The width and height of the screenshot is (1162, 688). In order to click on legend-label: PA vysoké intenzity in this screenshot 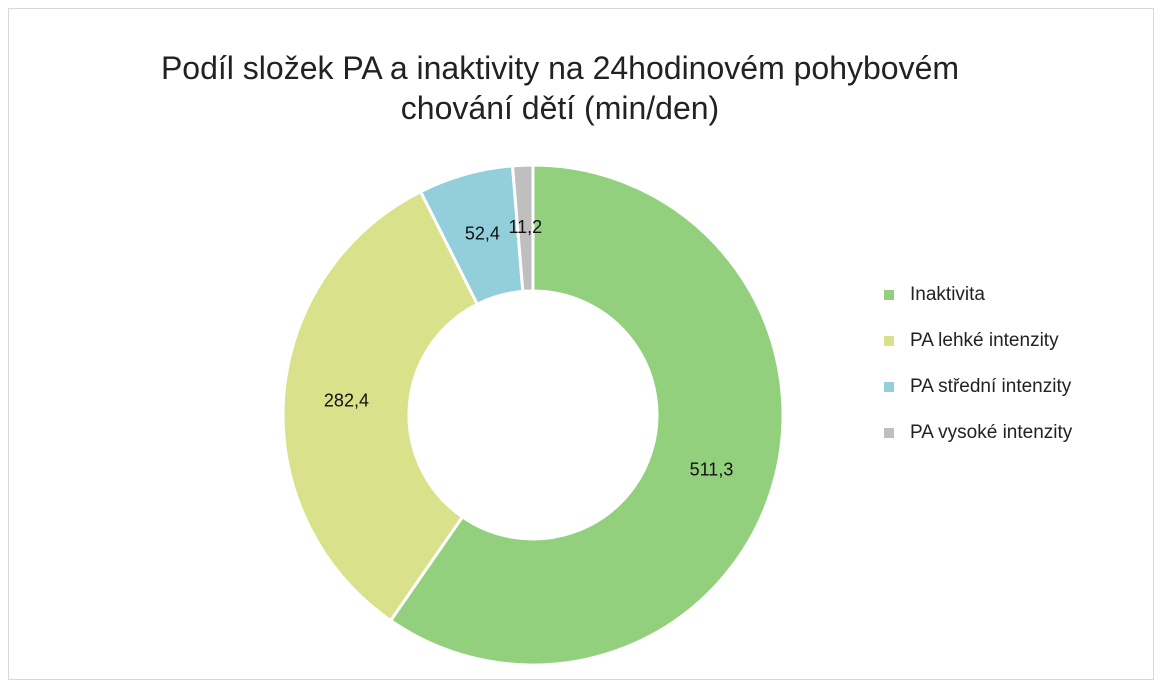, I will do `click(991, 432)`.